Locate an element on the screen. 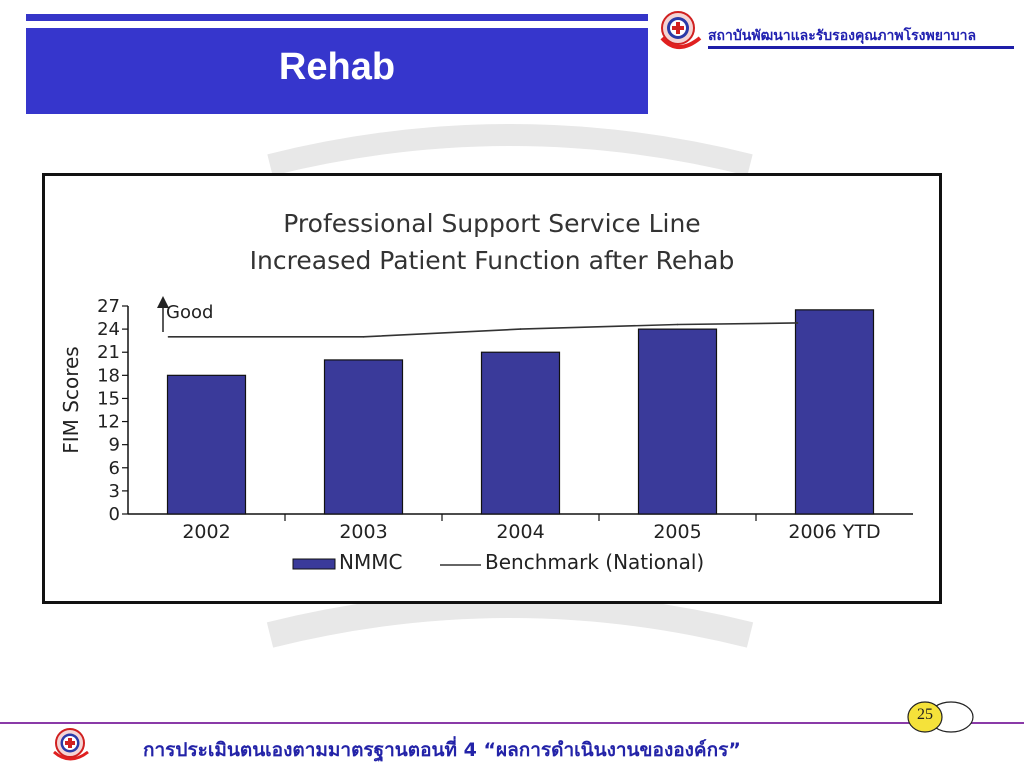 The height and width of the screenshot is (768, 1024). y-tick-label: 21 is located at coordinates (108, 352).